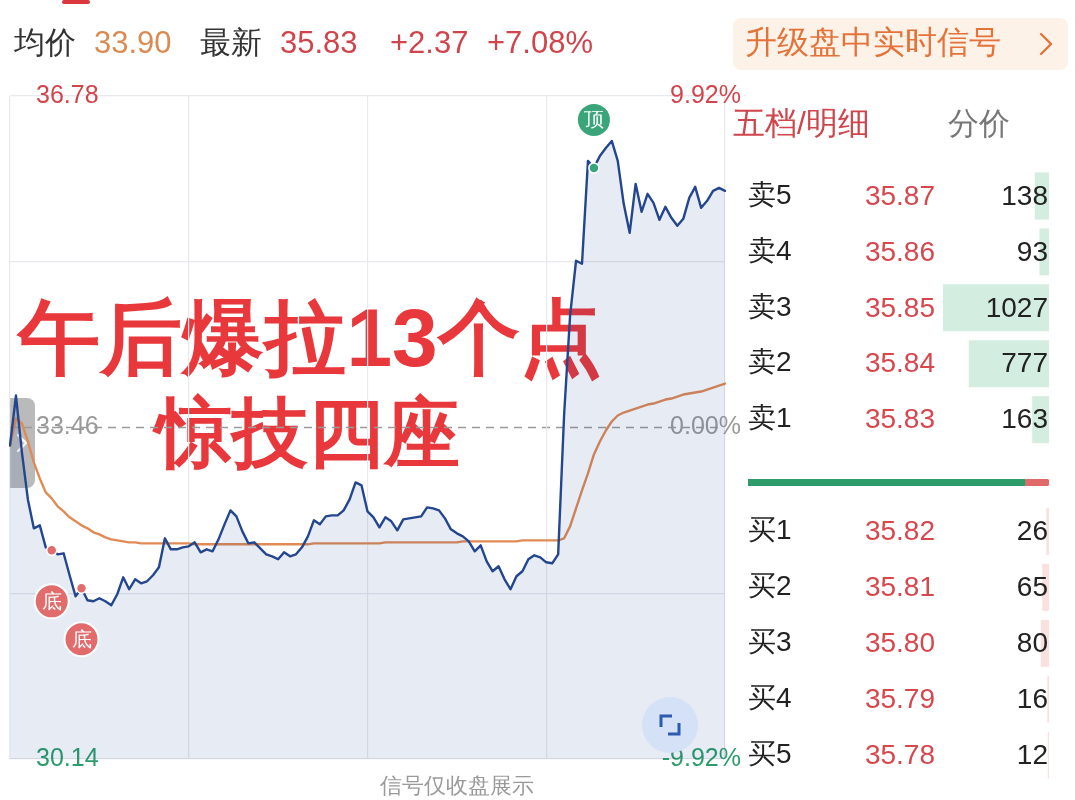 The width and height of the screenshot is (1075, 800). Describe the element at coordinates (899, 195) in the screenshot. I see `text: 35.87` at that location.